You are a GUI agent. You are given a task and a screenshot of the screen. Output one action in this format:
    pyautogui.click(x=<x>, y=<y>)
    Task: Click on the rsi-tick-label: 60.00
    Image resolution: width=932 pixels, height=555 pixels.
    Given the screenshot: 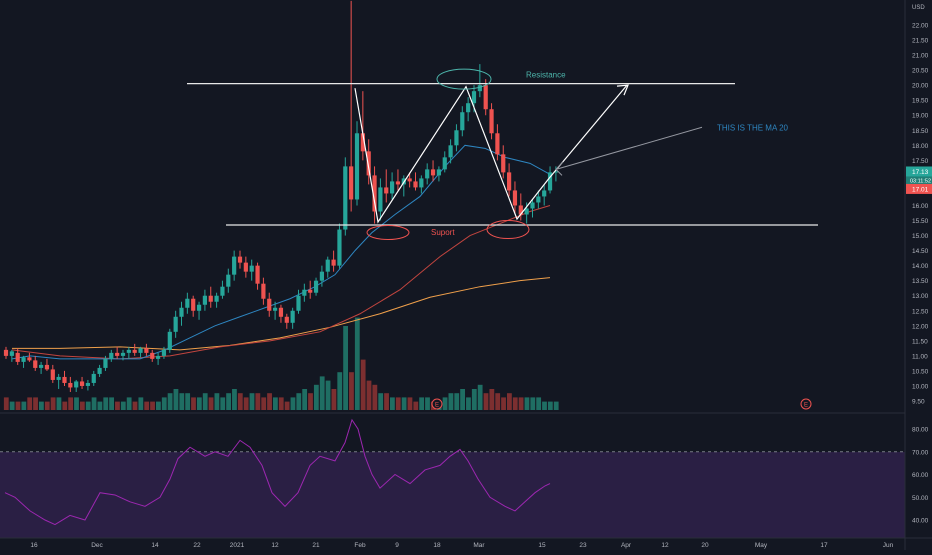 What is the action you would take?
    pyautogui.click(x=920, y=475)
    